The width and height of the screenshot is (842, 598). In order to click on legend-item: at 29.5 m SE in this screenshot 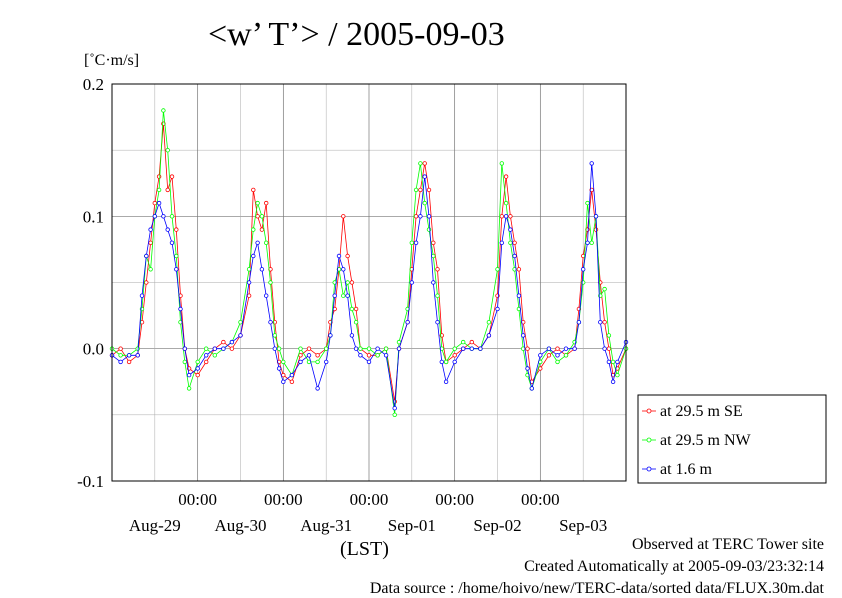, I will do `click(692, 411)`.